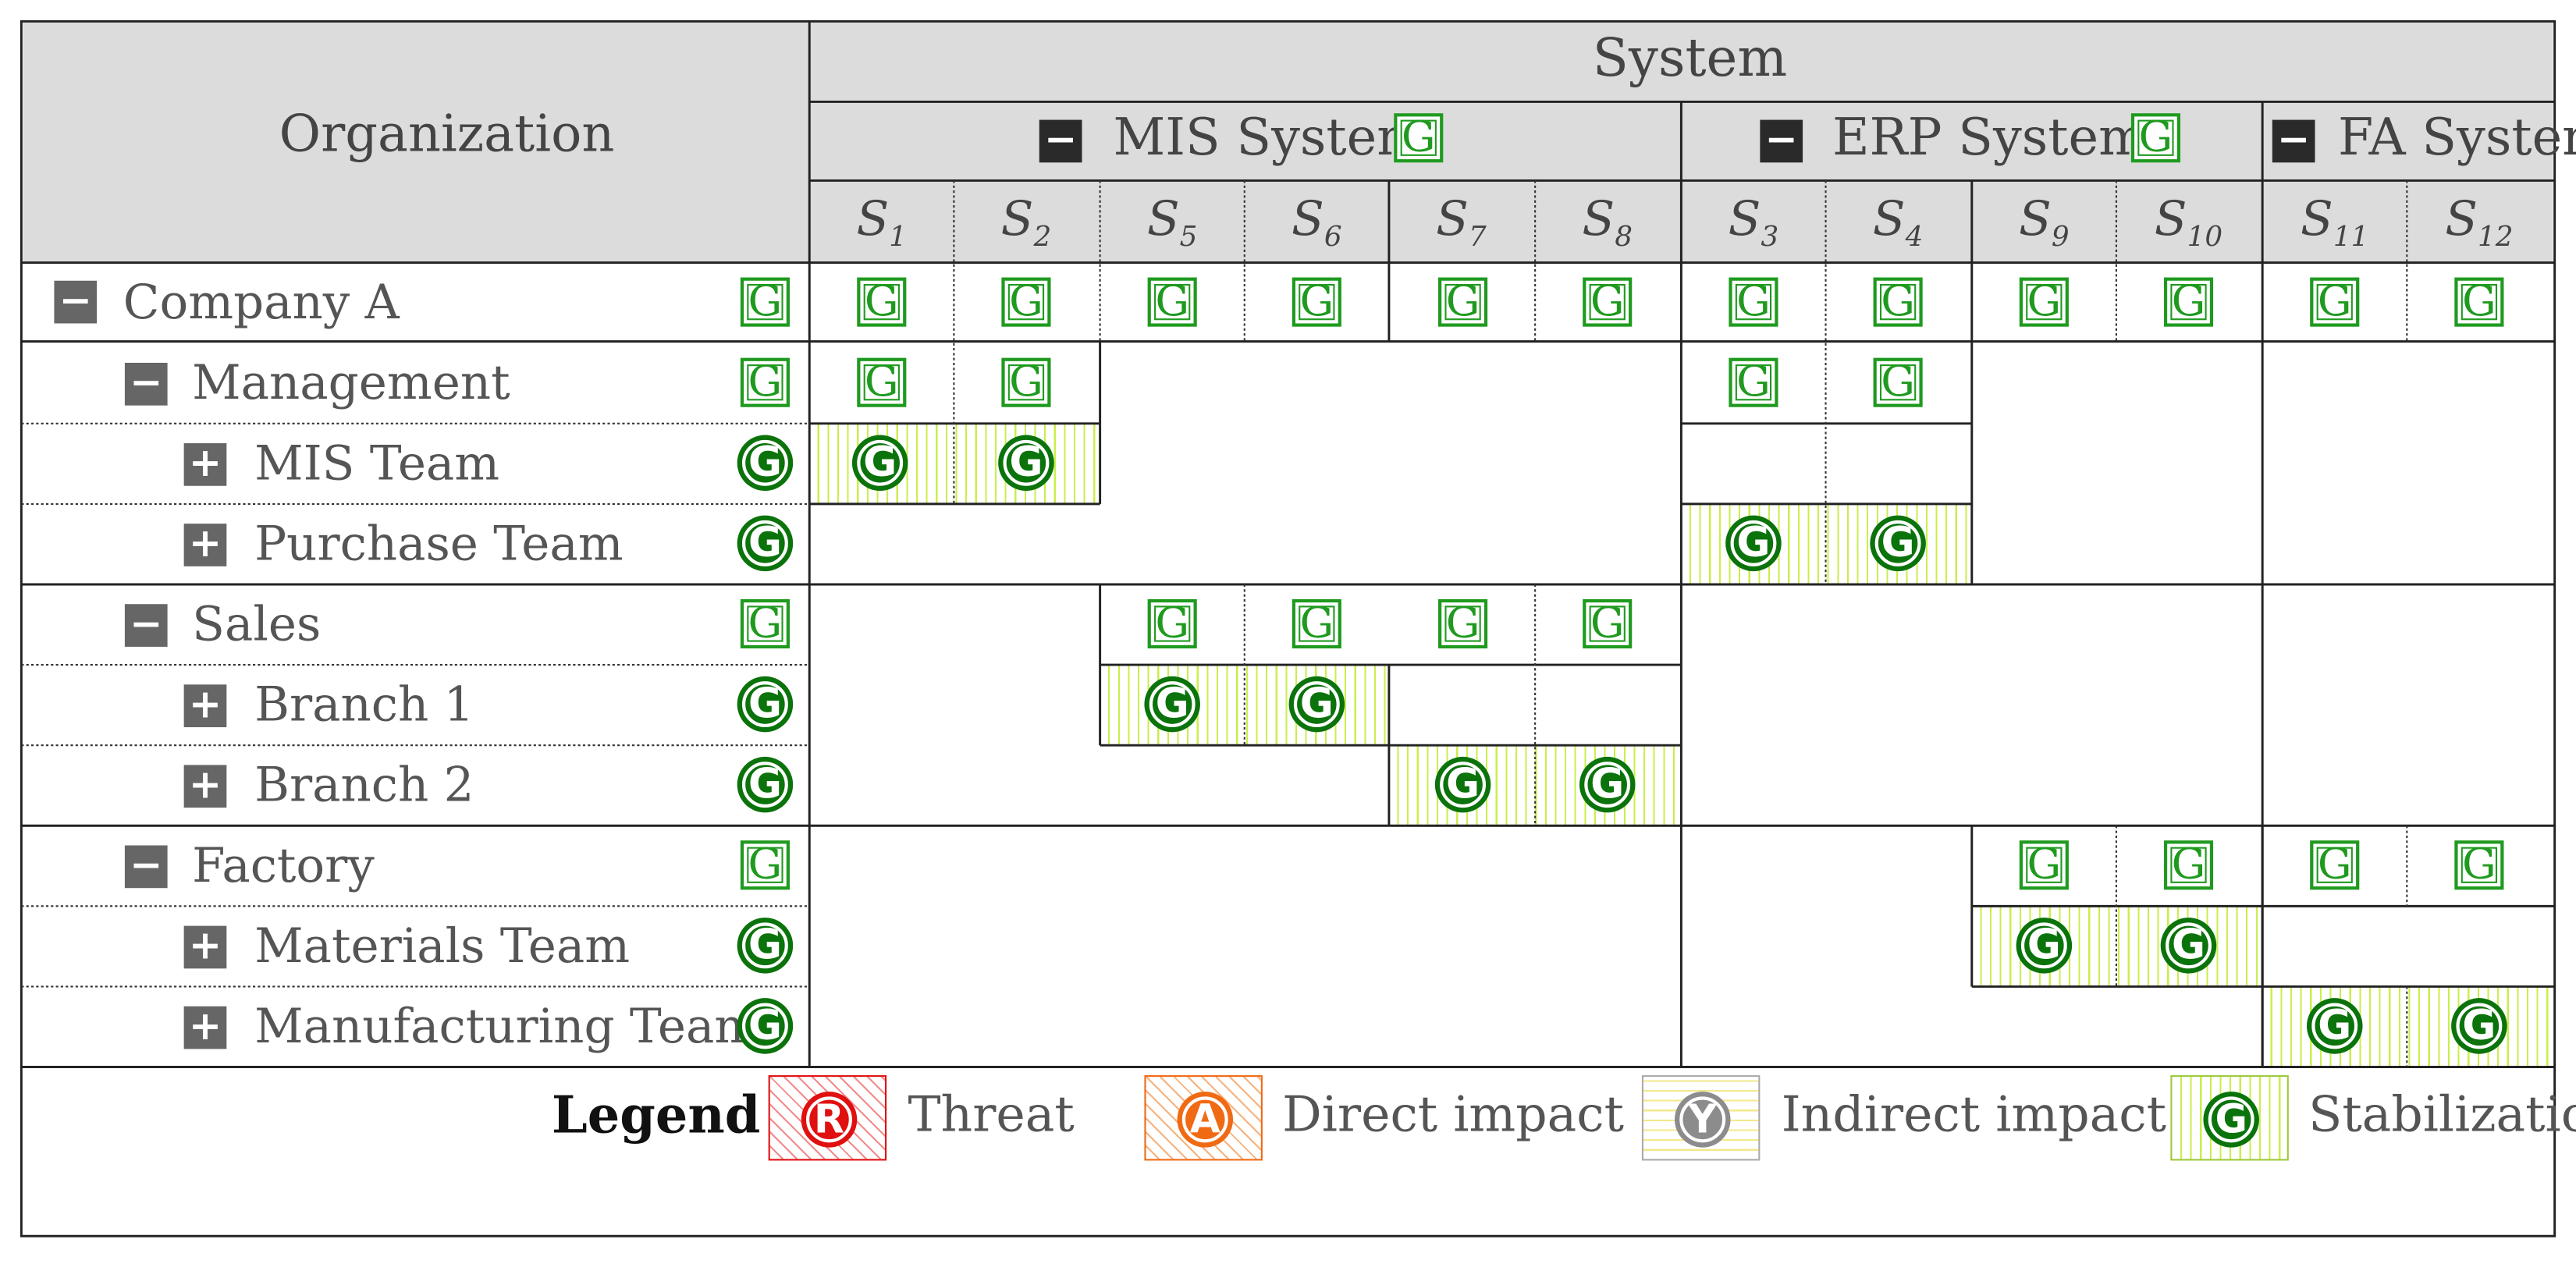 This screenshot has width=2576, height=1264. What do you see at coordinates (1419, 138) in the screenshot?
I see `mis-system-status-badge: G` at bounding box center [1419, 138].